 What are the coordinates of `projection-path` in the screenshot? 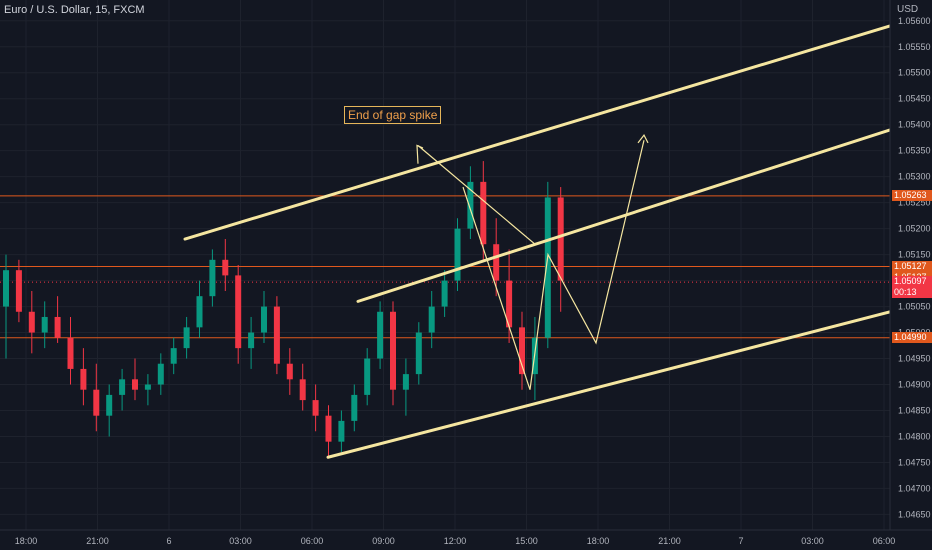 It's located at (553, 265).